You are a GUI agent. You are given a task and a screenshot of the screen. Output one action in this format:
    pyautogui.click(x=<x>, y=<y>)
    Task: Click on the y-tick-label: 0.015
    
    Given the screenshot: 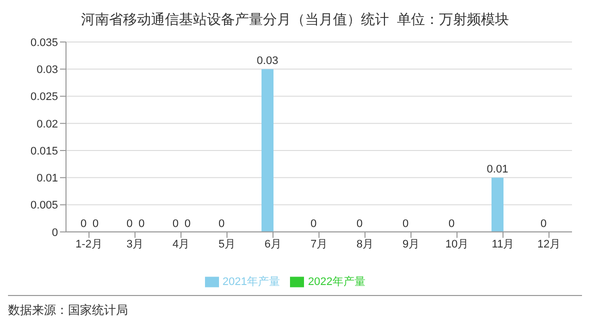 What is the action you would take?
    pyautogui.click(x=44, y=151)
    